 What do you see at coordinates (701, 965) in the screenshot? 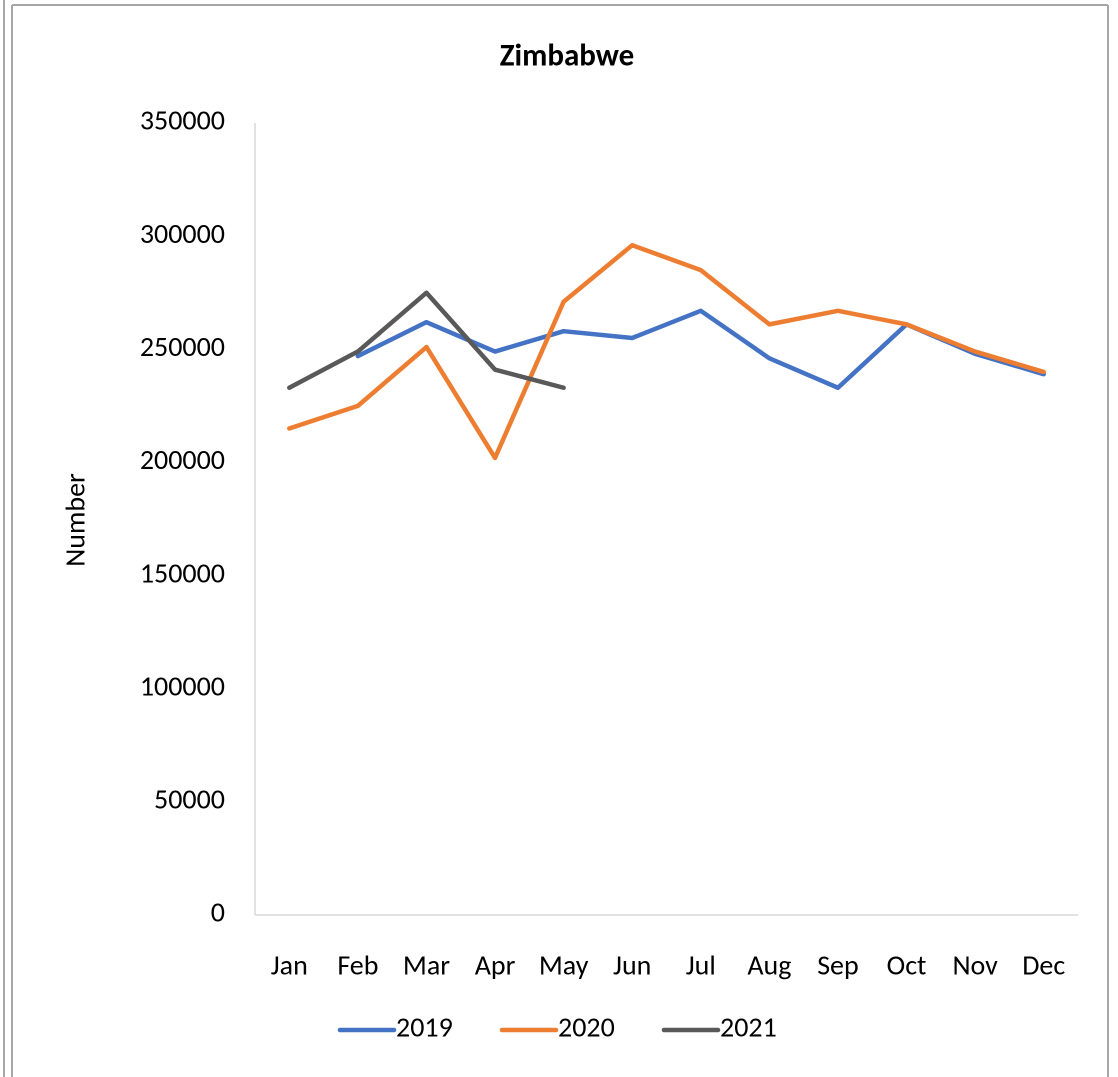
I see `x-tick-label: Jul` at bounding box center [701, 965].